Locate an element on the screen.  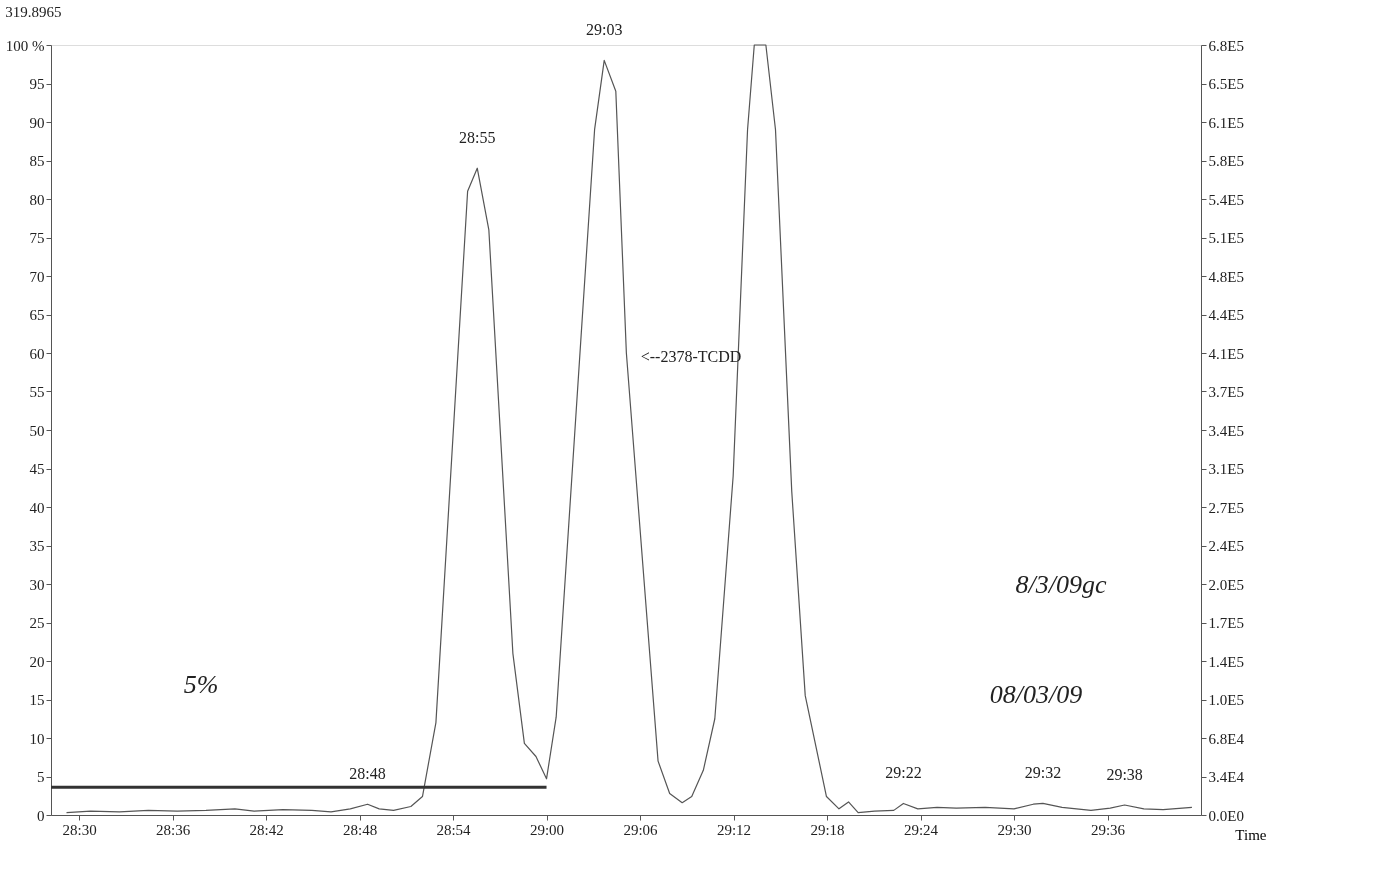
y-tick-label: 95 is located at coordinates (37, 84).